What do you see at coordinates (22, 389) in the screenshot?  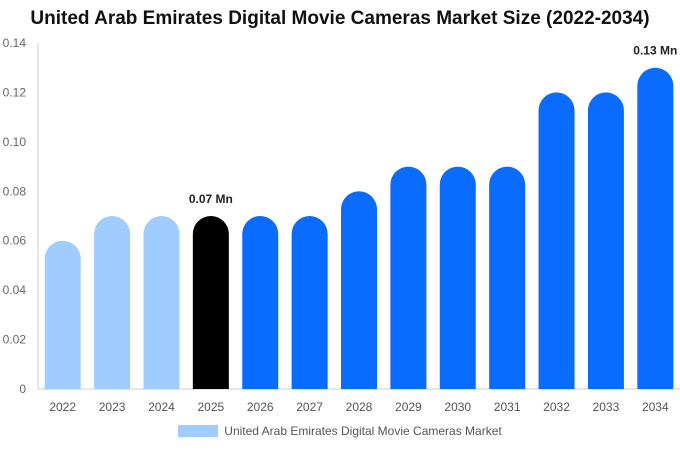 I see `y-tick-label: 0` at bounding box center [22, 389].